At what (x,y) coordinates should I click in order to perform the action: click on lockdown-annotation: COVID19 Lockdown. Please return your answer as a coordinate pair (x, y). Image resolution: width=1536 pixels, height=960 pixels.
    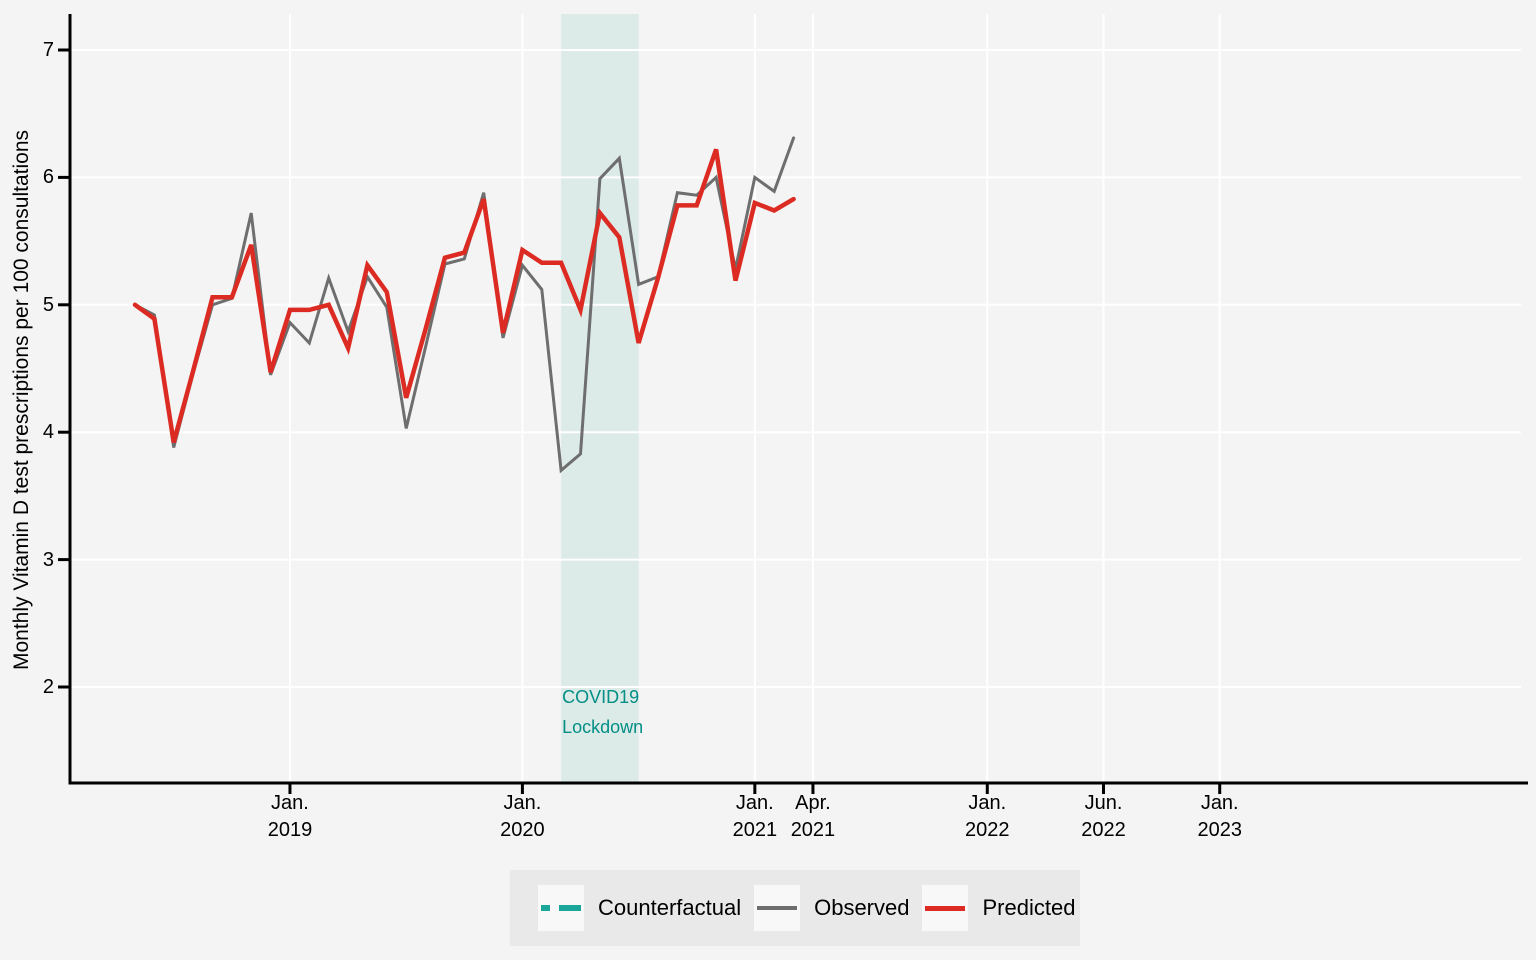
    Looking at the image, I should click on (602, 712).